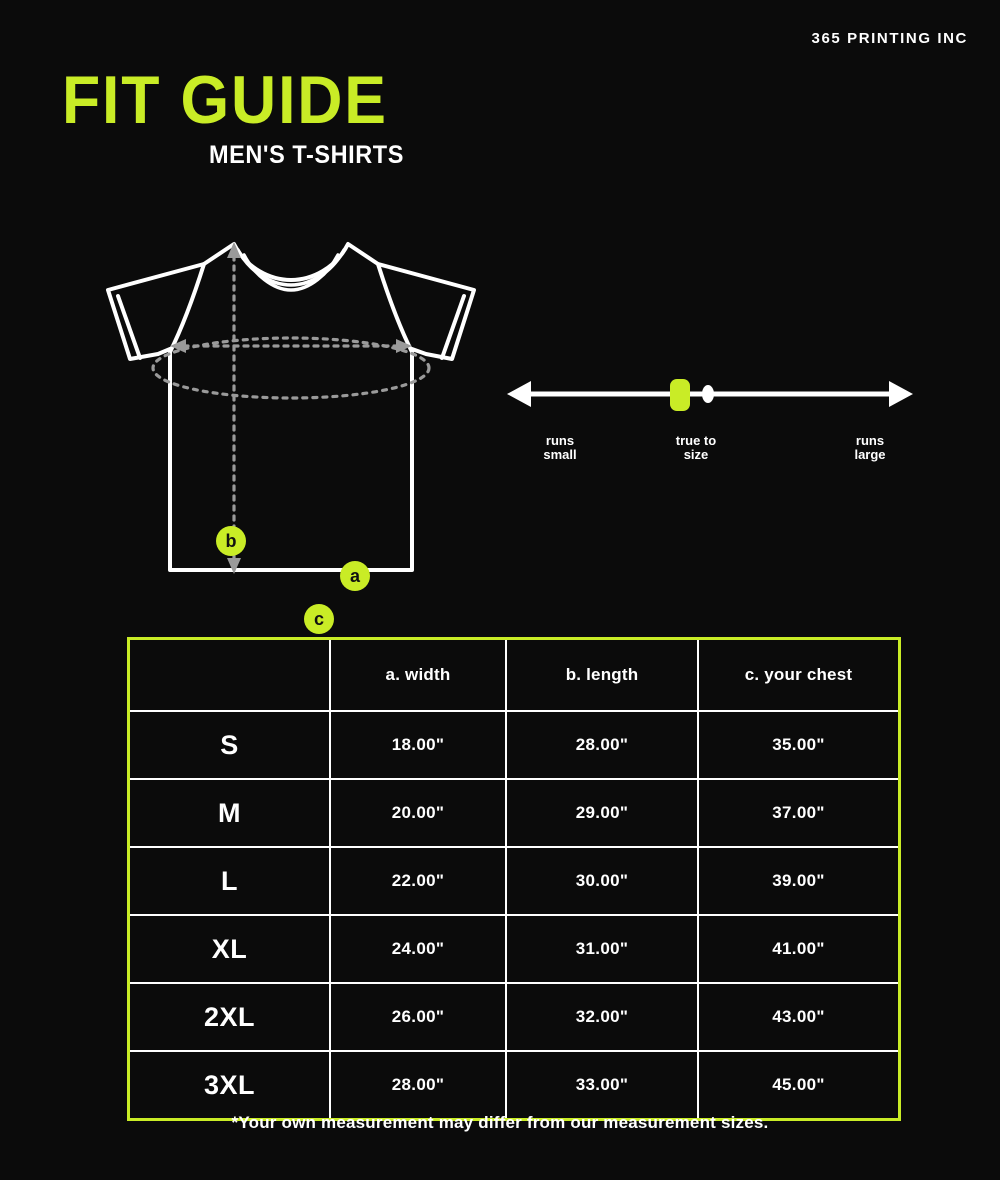  Describe the element at coordinates (291, 408) in the screenshot. I see `tshirt-illustration-svg` at that location.